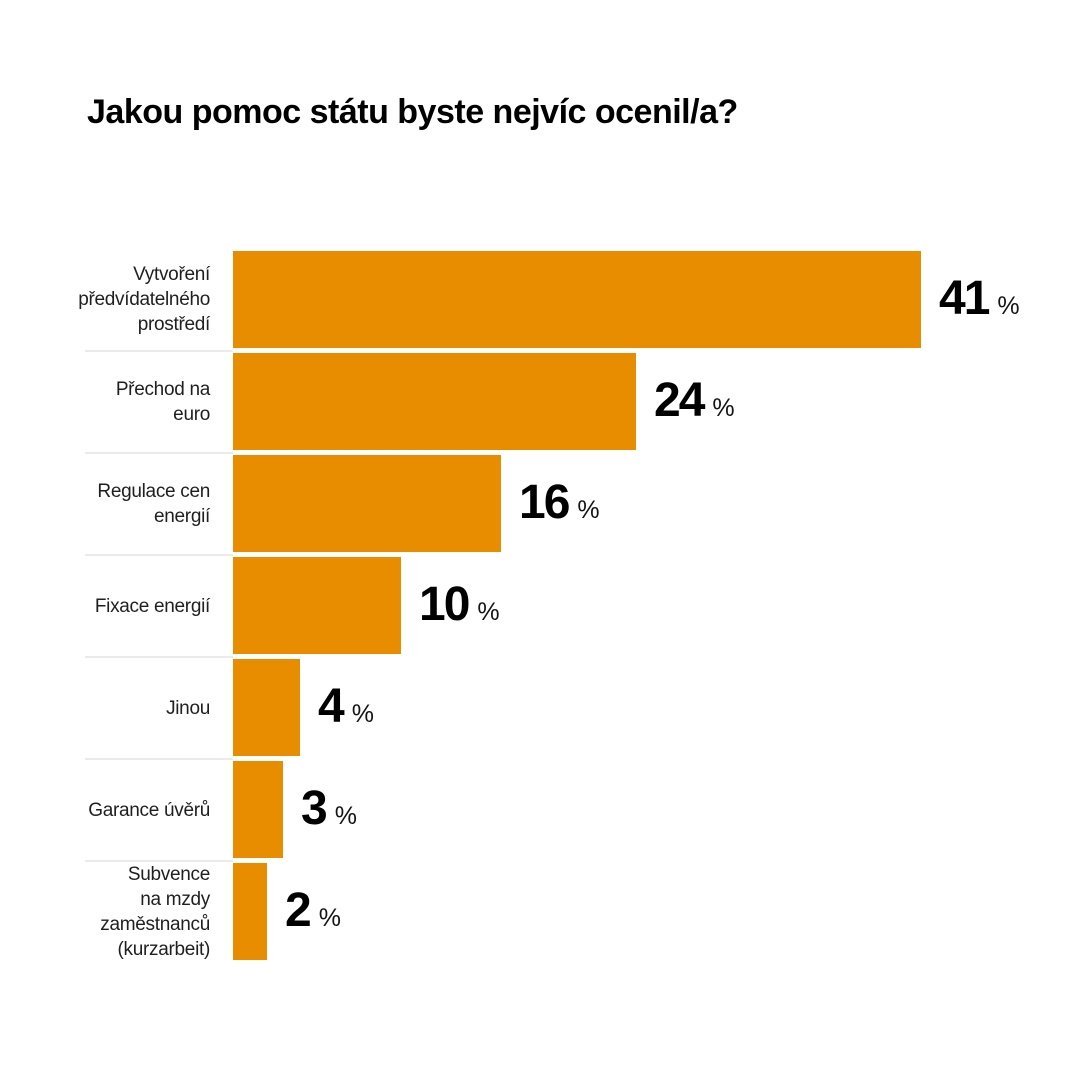 The image size is (1080, 1080). I want to click on category-label-line: (kurzarbeit), so click(164, 949).